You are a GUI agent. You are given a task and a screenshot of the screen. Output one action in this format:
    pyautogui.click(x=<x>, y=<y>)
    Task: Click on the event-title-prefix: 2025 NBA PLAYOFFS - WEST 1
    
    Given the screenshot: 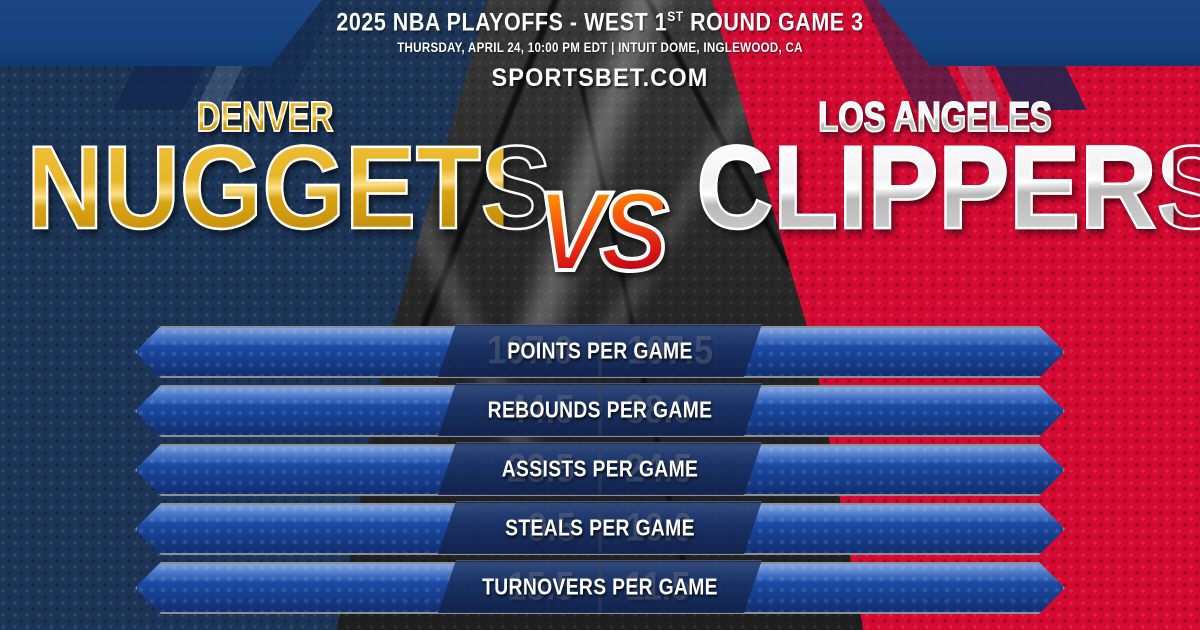 What is the action you would take?
    pyautogui.click(x=502, y=22)
    